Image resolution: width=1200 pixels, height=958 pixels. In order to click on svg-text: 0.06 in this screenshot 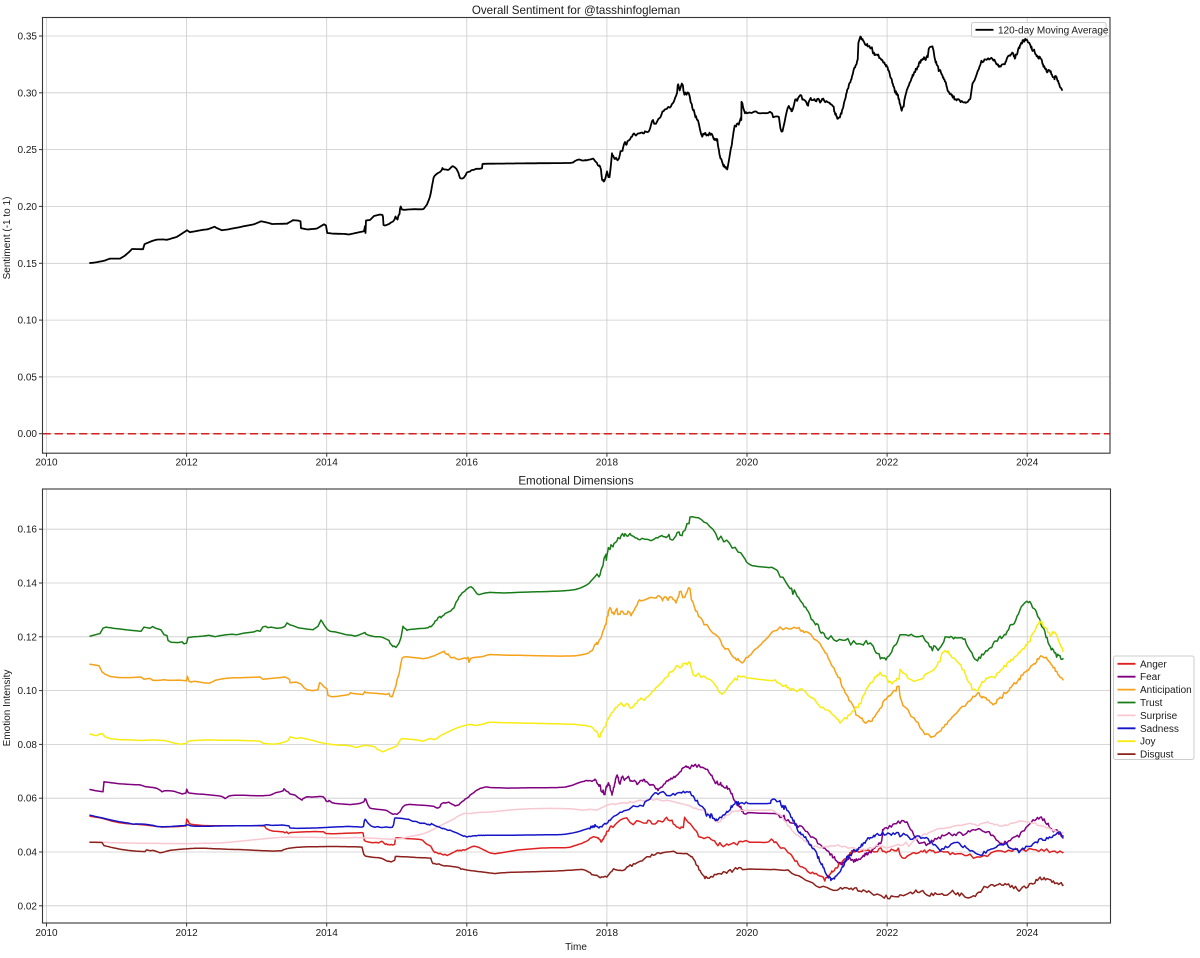, I will do `click(28, 799)`.